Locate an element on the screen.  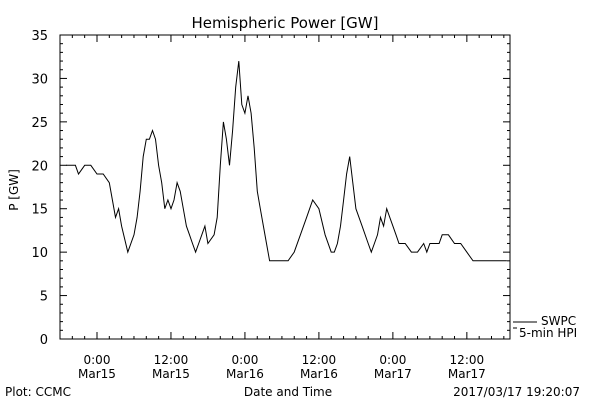
y-tick-label: 30 is located at coordinates (39, 79).